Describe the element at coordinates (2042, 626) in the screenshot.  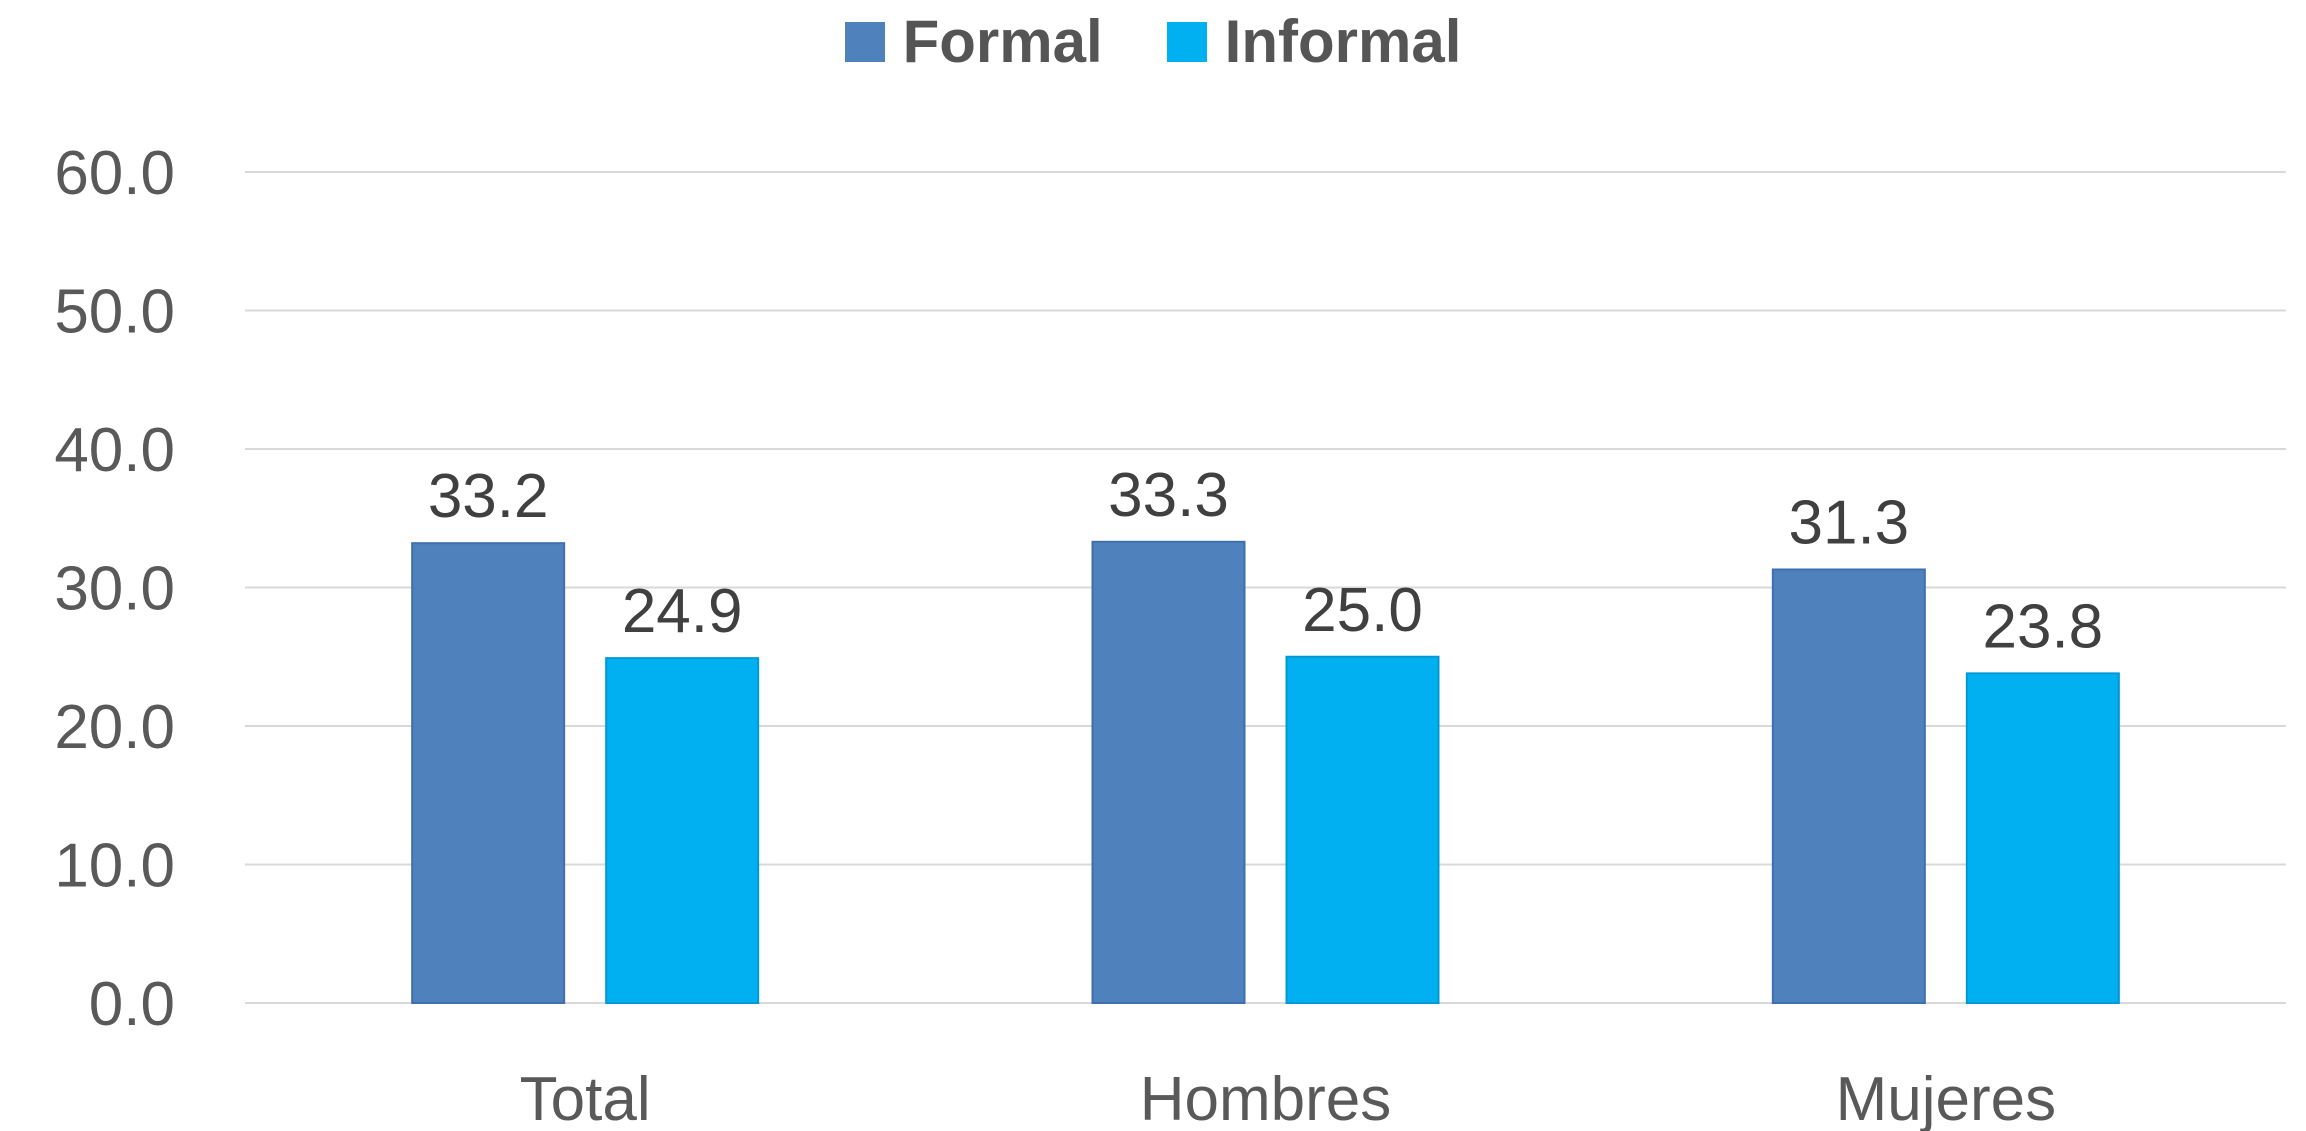
I see `data-label: 23.8` at that location.